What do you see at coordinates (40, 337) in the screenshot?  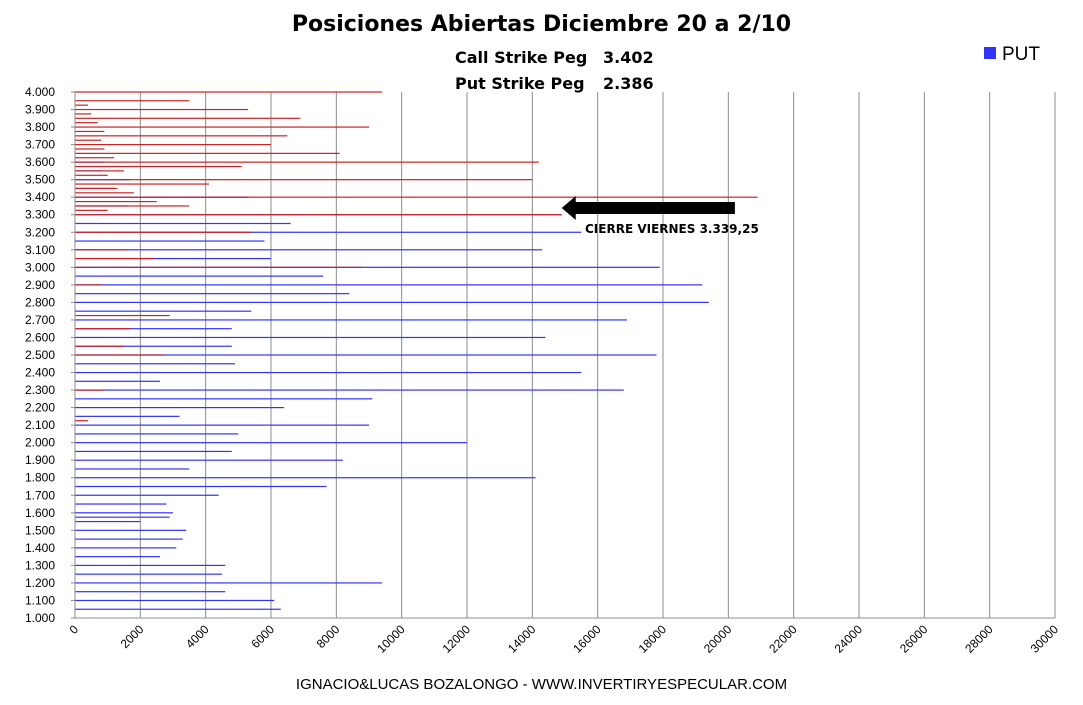 I see `y-tick-label-2.600: 2.600` at bounding box center [40, 337].